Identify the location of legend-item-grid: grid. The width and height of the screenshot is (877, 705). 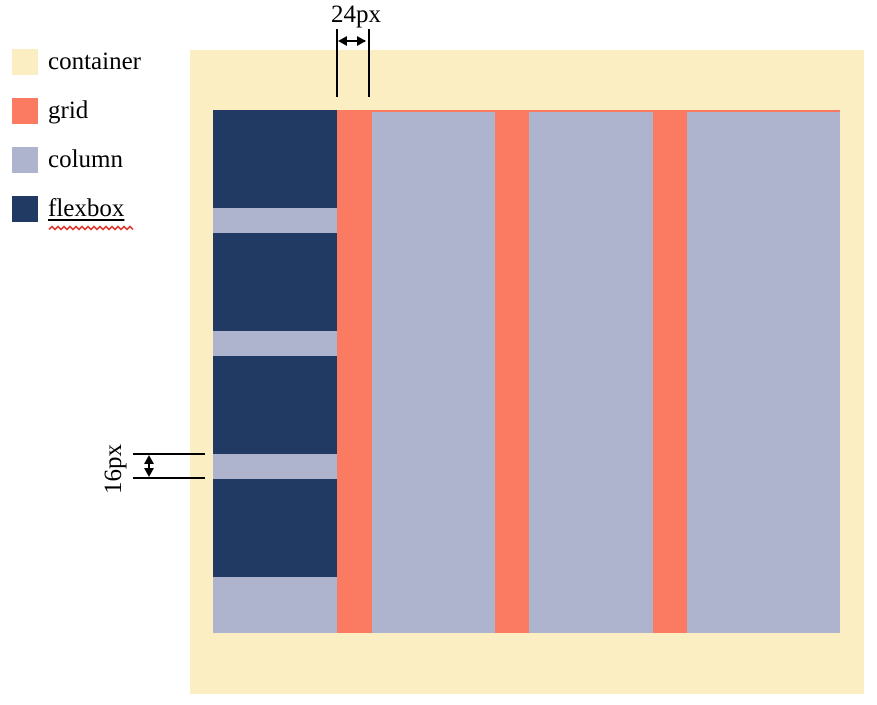
(76, 111).